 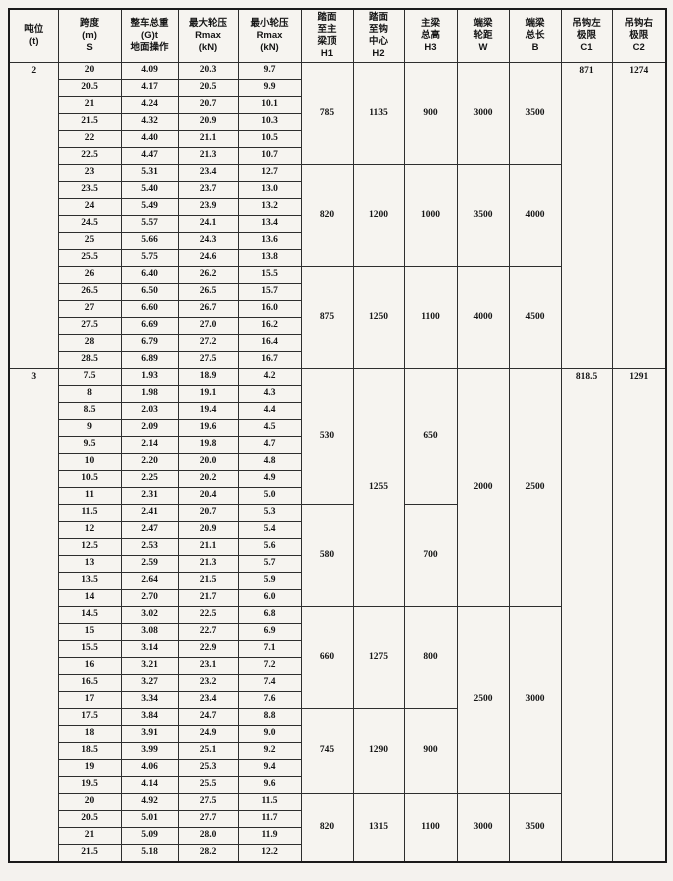 I want to click on cell-span: 21.5, so click(x=89, y=122).